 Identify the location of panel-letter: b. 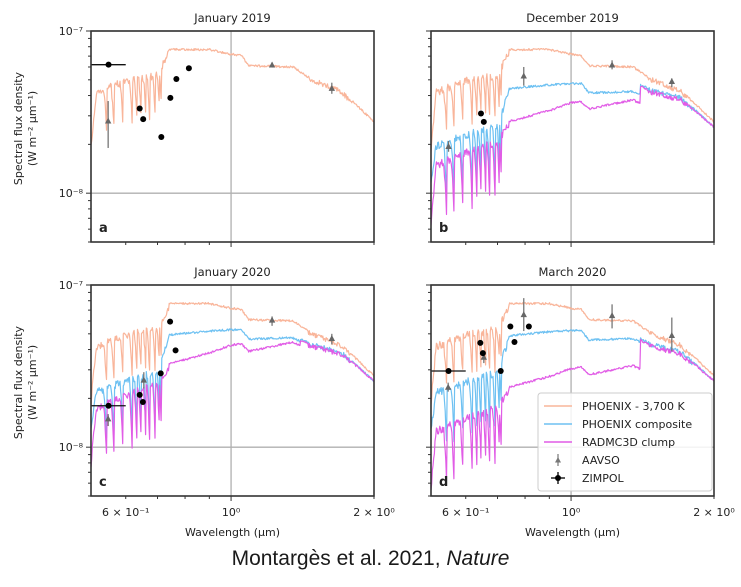
(443, 228).